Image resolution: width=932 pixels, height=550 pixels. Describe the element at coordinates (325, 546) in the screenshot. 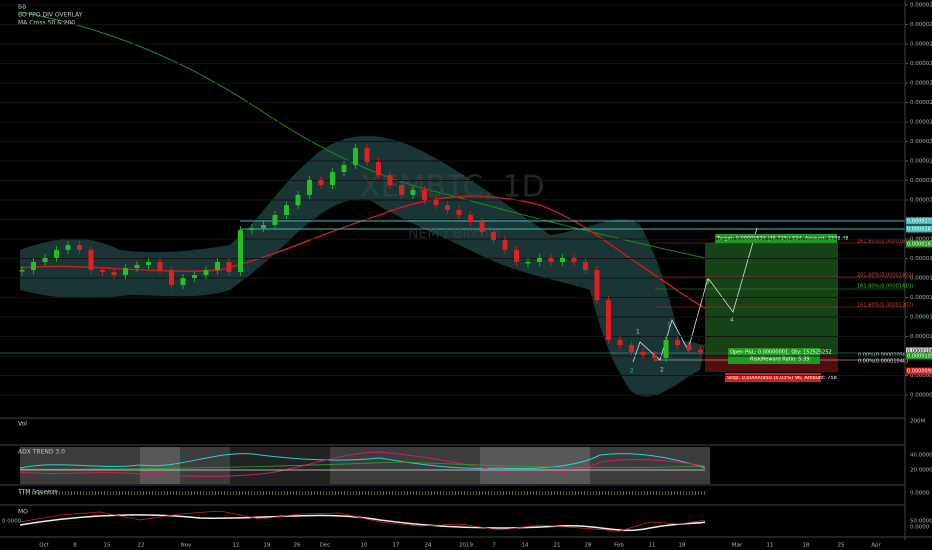

I see `x-tick-label: Dec` at that location.